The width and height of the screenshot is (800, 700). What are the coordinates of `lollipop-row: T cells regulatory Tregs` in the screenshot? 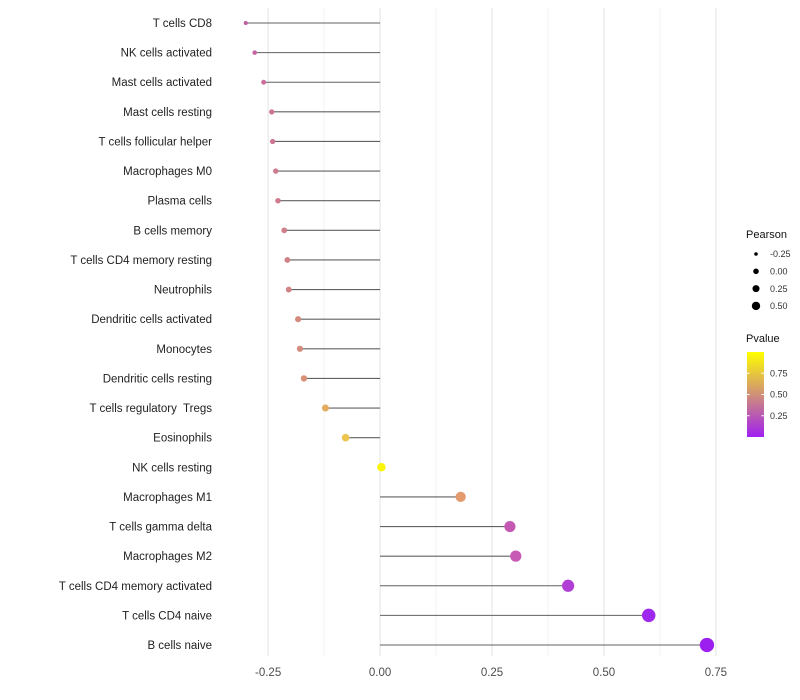 It's located at (235, 409).